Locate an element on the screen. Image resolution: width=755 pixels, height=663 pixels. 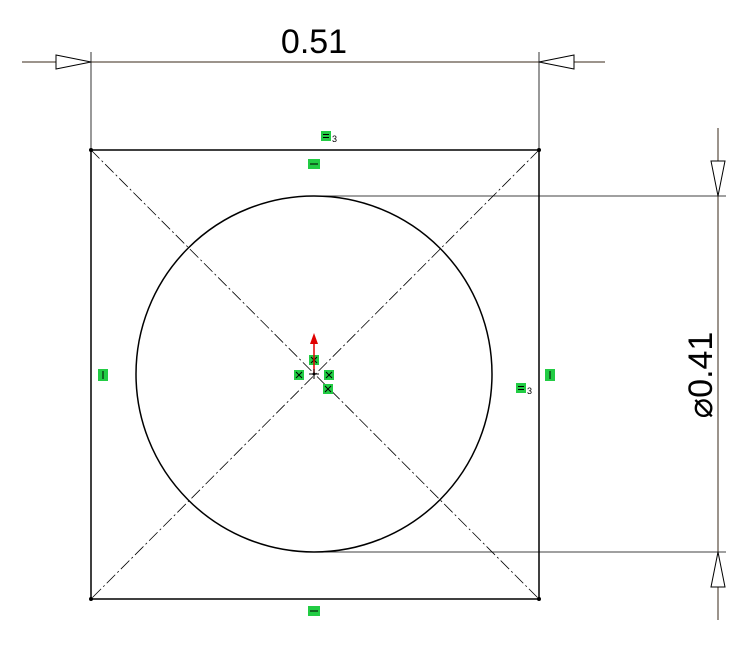
coincident-relation-icon-bottom is located at coordinates (328, 389).